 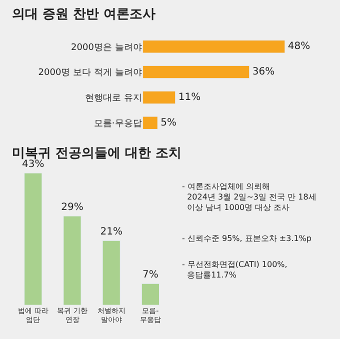 What do you see at coordinates (150, 275) in the screenshot?
I see `data-label: 7%` at bounding box center [150, 275].